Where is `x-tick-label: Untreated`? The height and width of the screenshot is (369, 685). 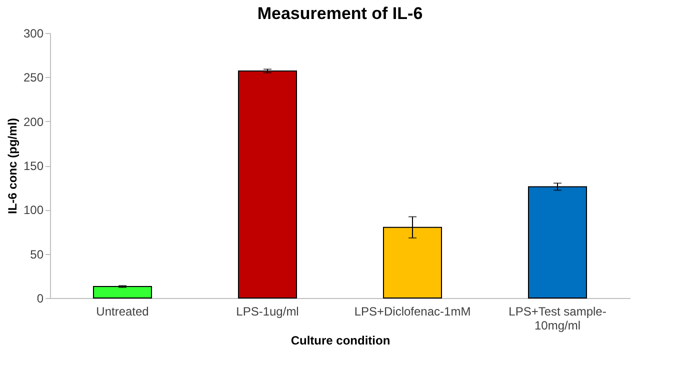 x-tick-label: Untreated is located at coordinates (122, 311).